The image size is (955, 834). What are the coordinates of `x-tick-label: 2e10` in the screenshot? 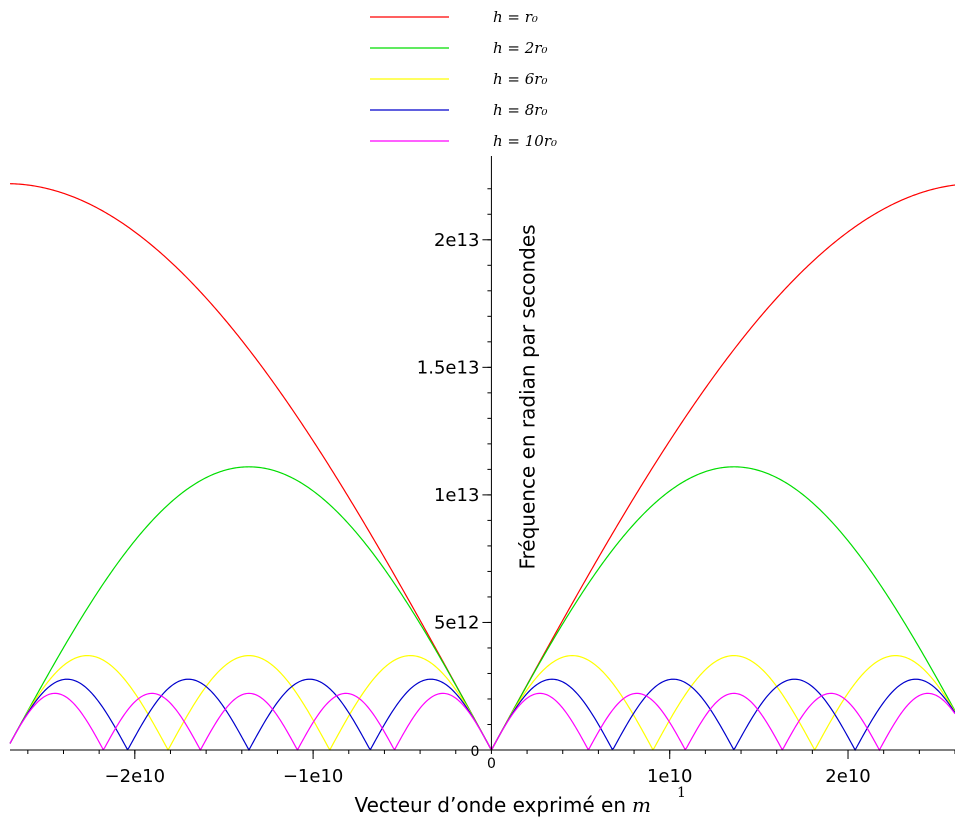 It's located at (847, 776).